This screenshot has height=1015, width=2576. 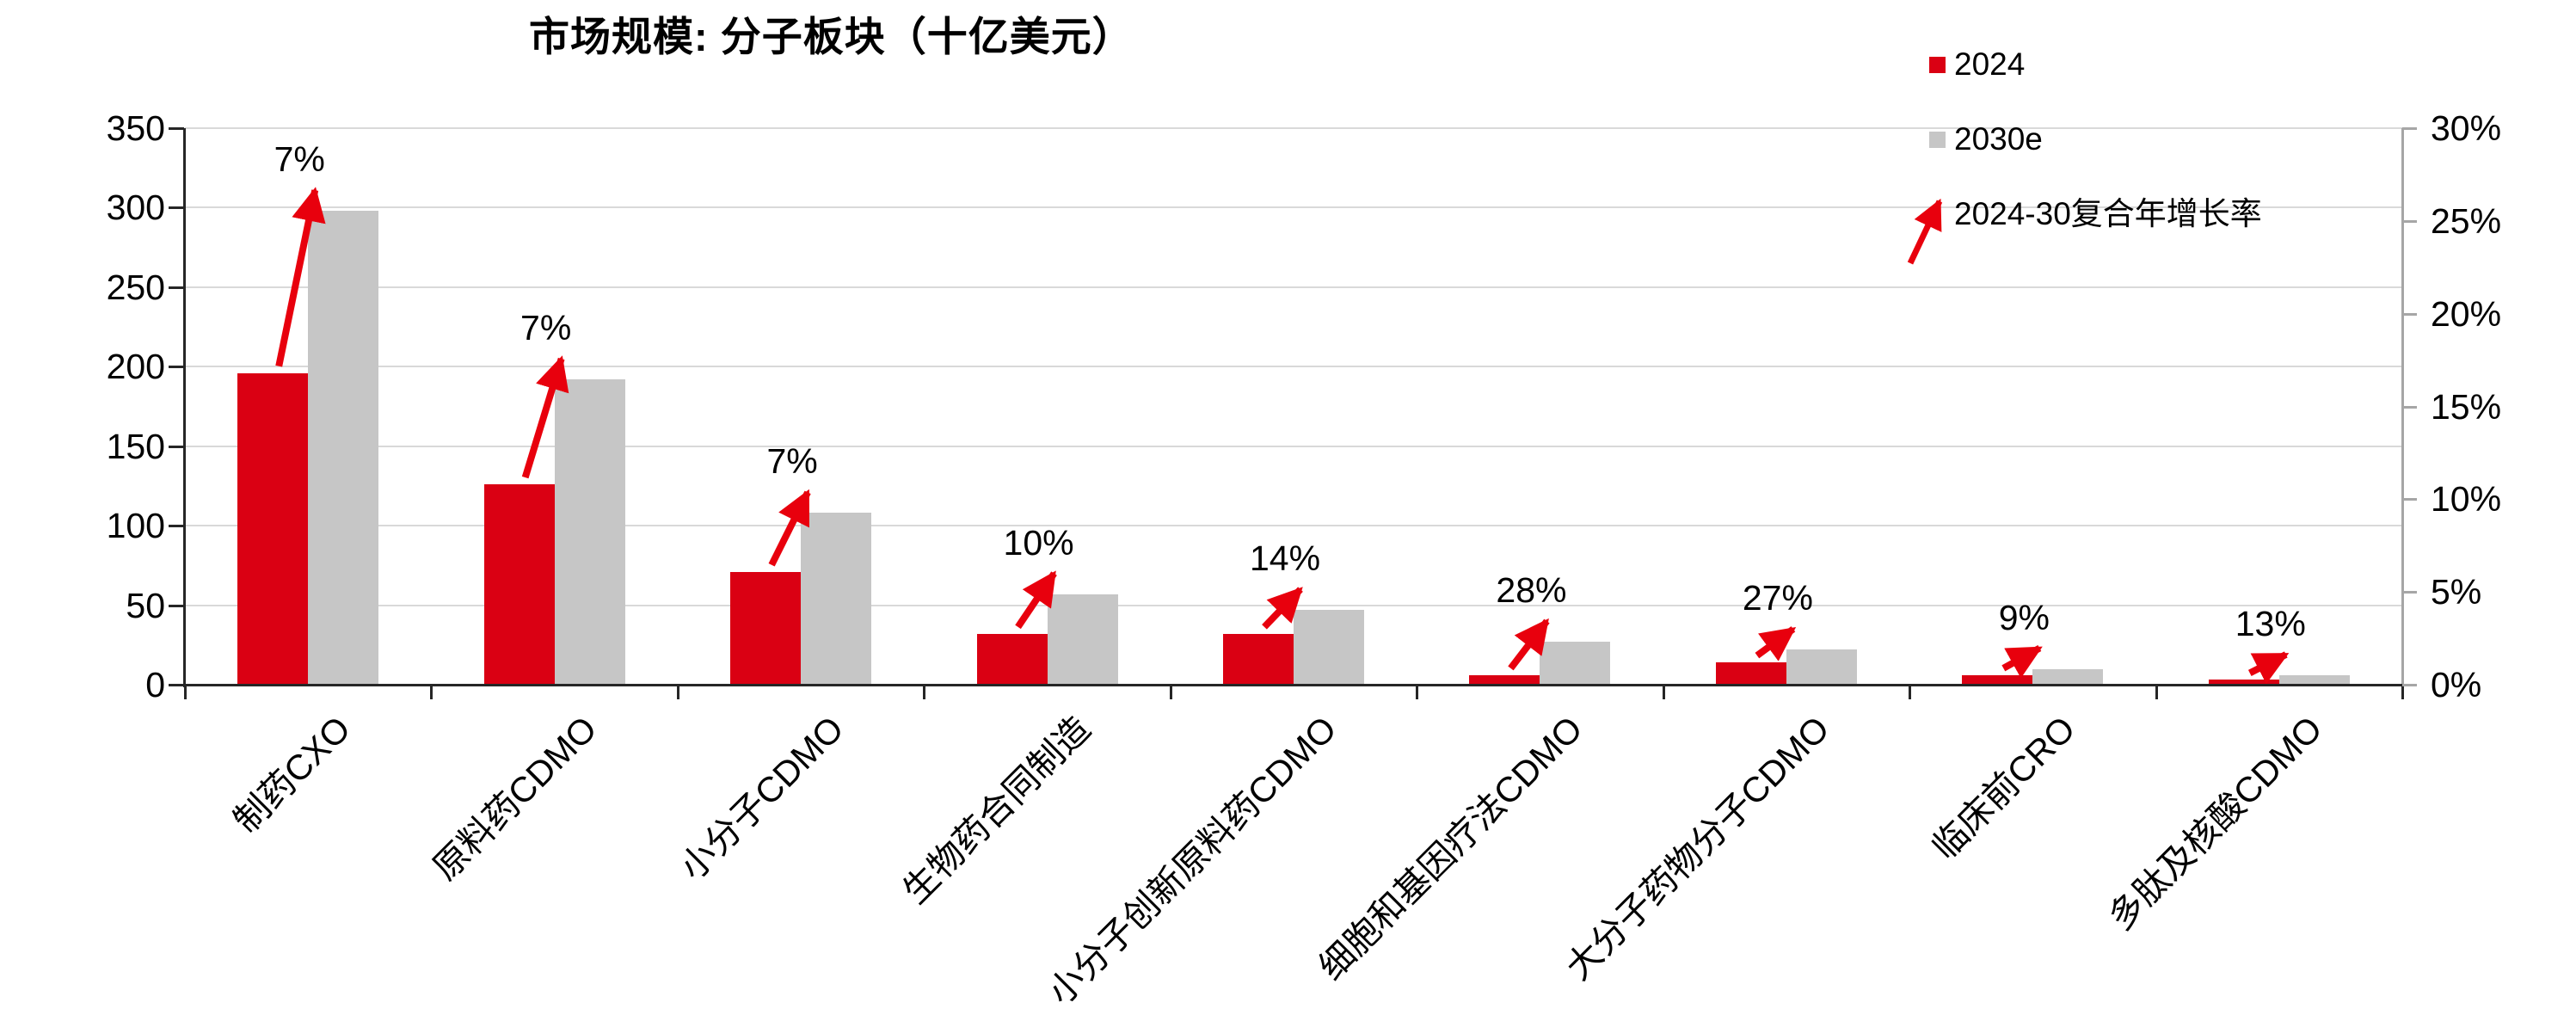 What do you see at coordinates (2466, 220) in the screenshot?
I see `right-axis-tick-label: 25%` at bounding box center [2466, 220].